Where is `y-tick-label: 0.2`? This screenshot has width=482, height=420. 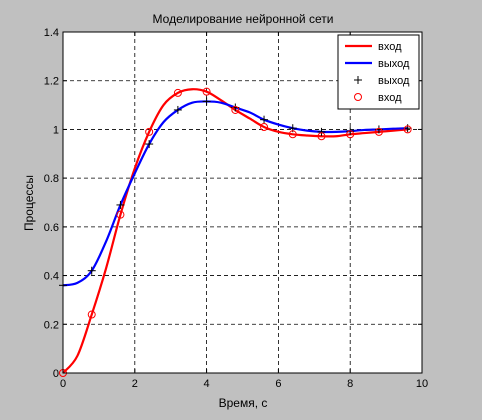 y-tick-label: 0.2 is located at coordinates (51, 325).